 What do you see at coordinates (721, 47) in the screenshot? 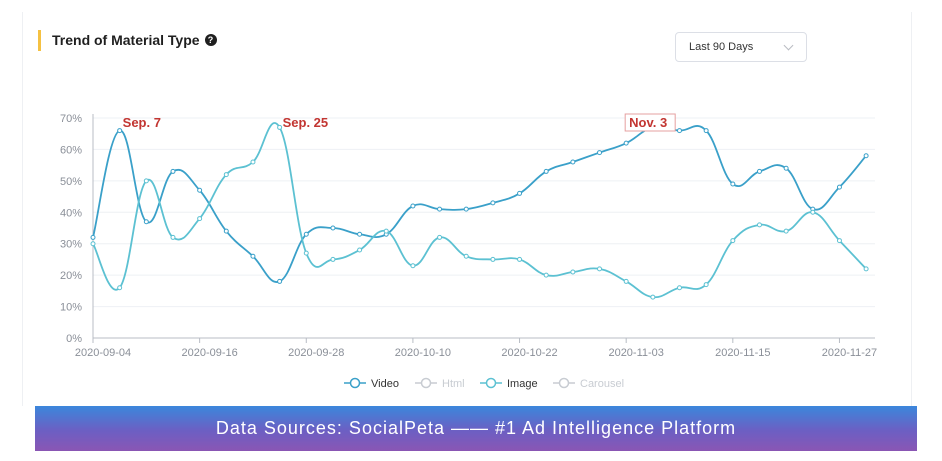
I see `date-range-value: Last 90 Days` at bounding box center [721, 47].